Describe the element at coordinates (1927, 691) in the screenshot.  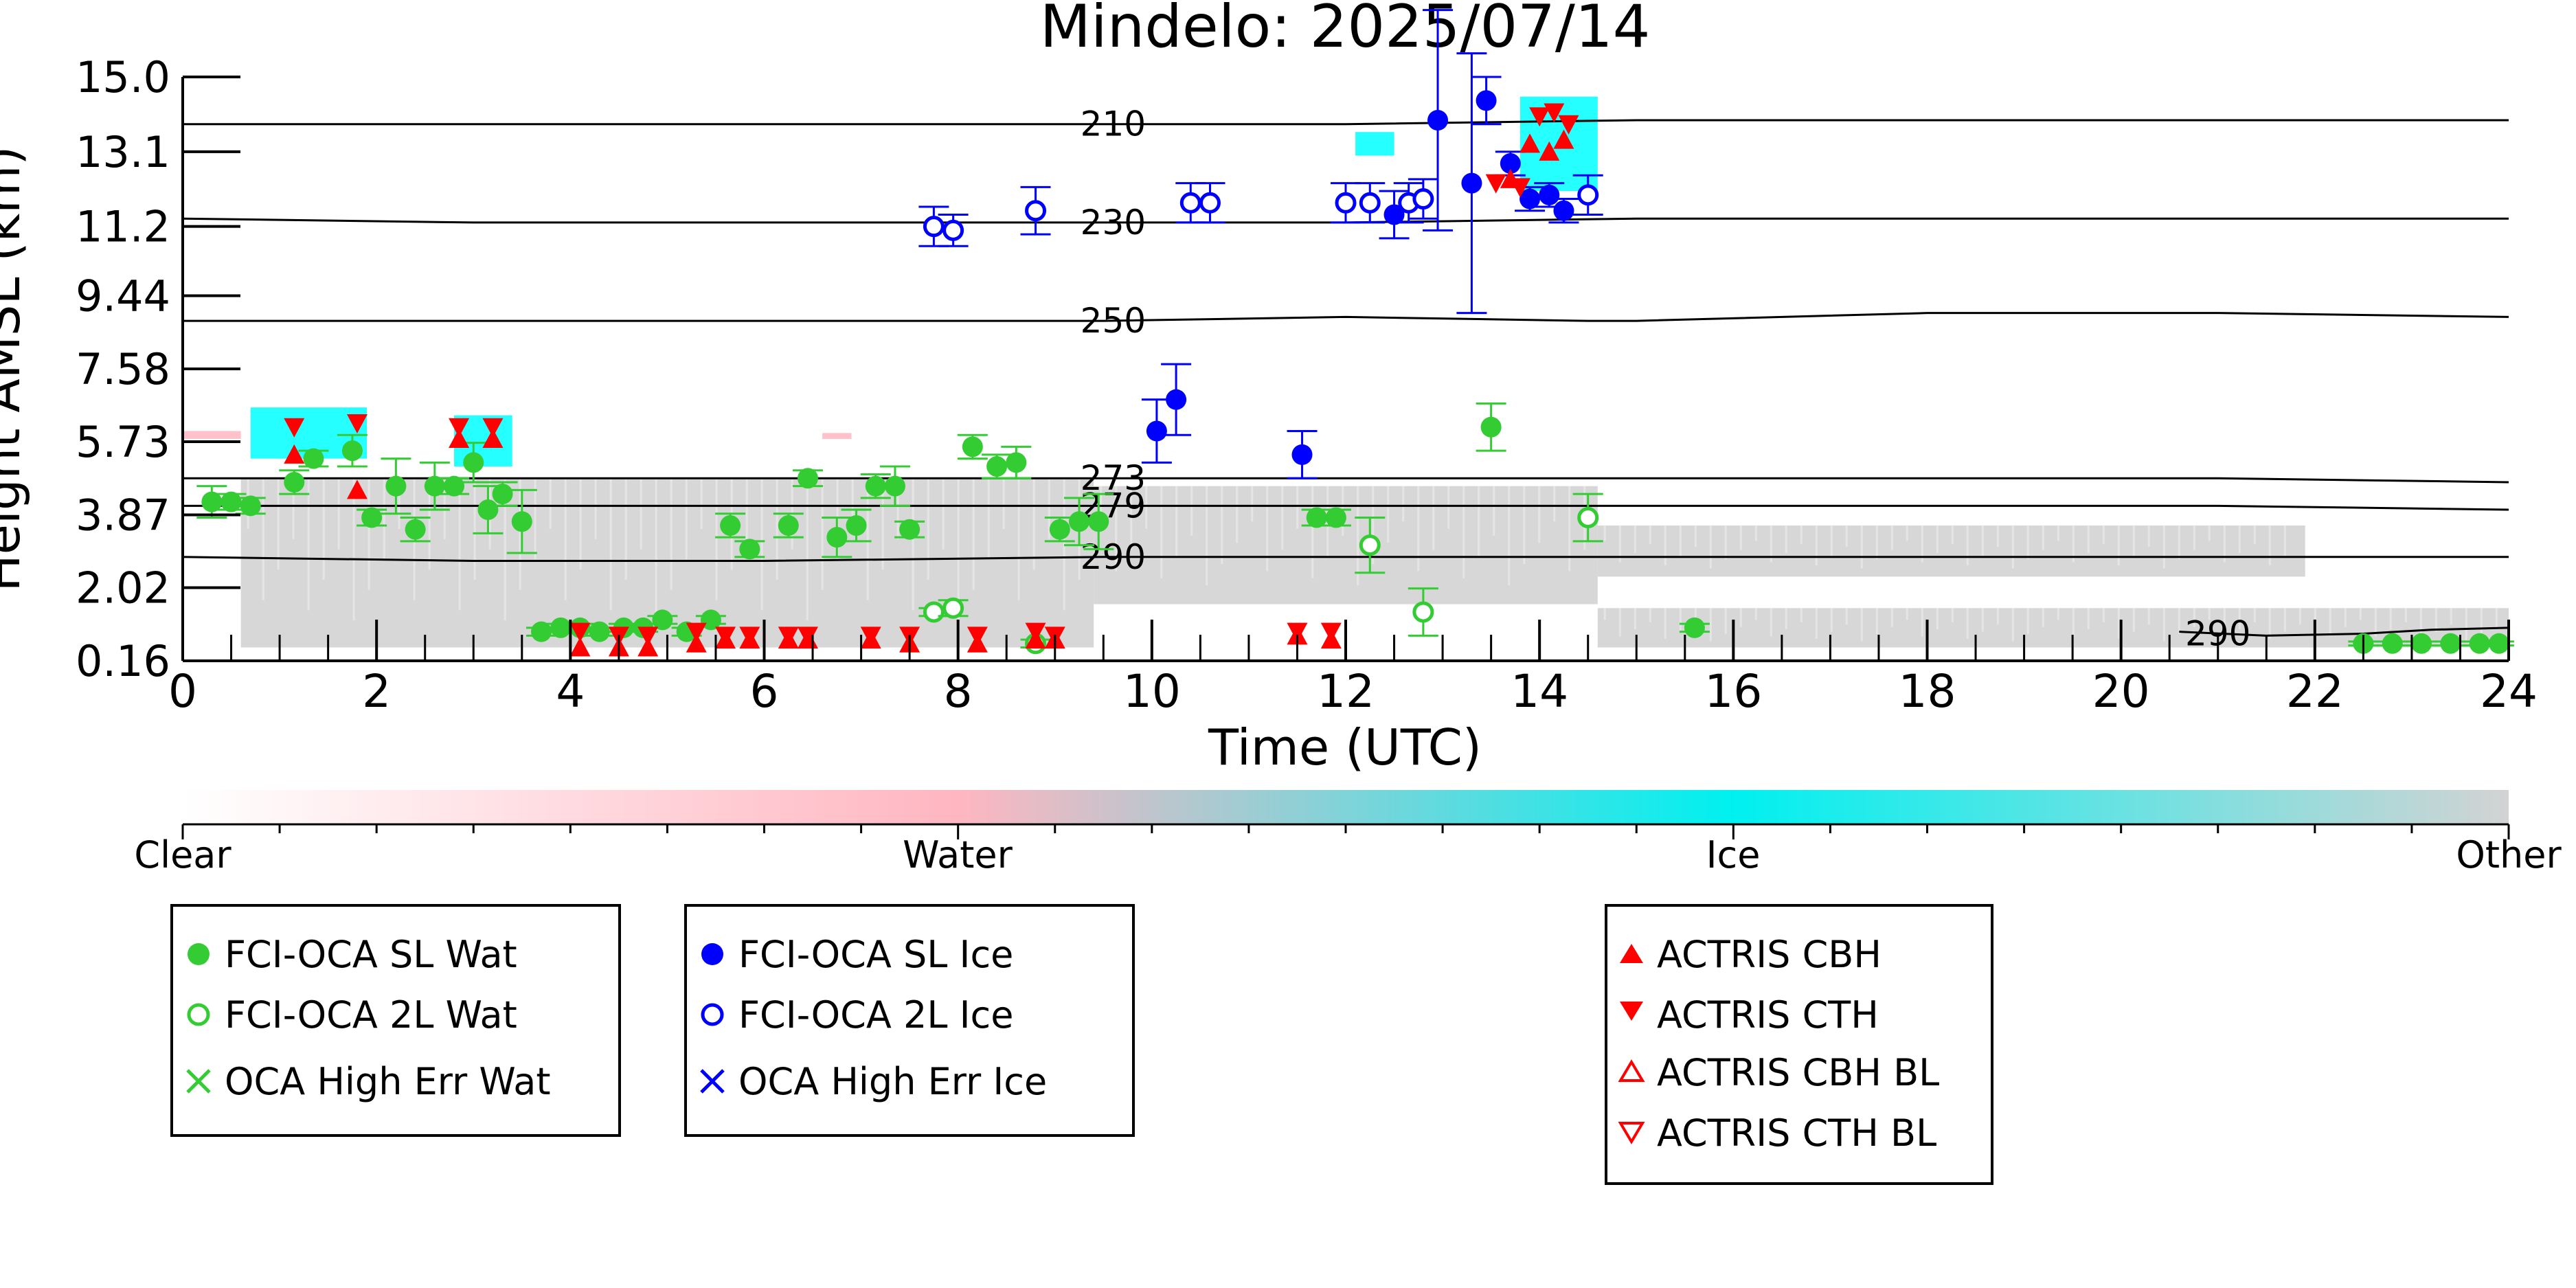
I see `x-tick-label: 18` at that location.